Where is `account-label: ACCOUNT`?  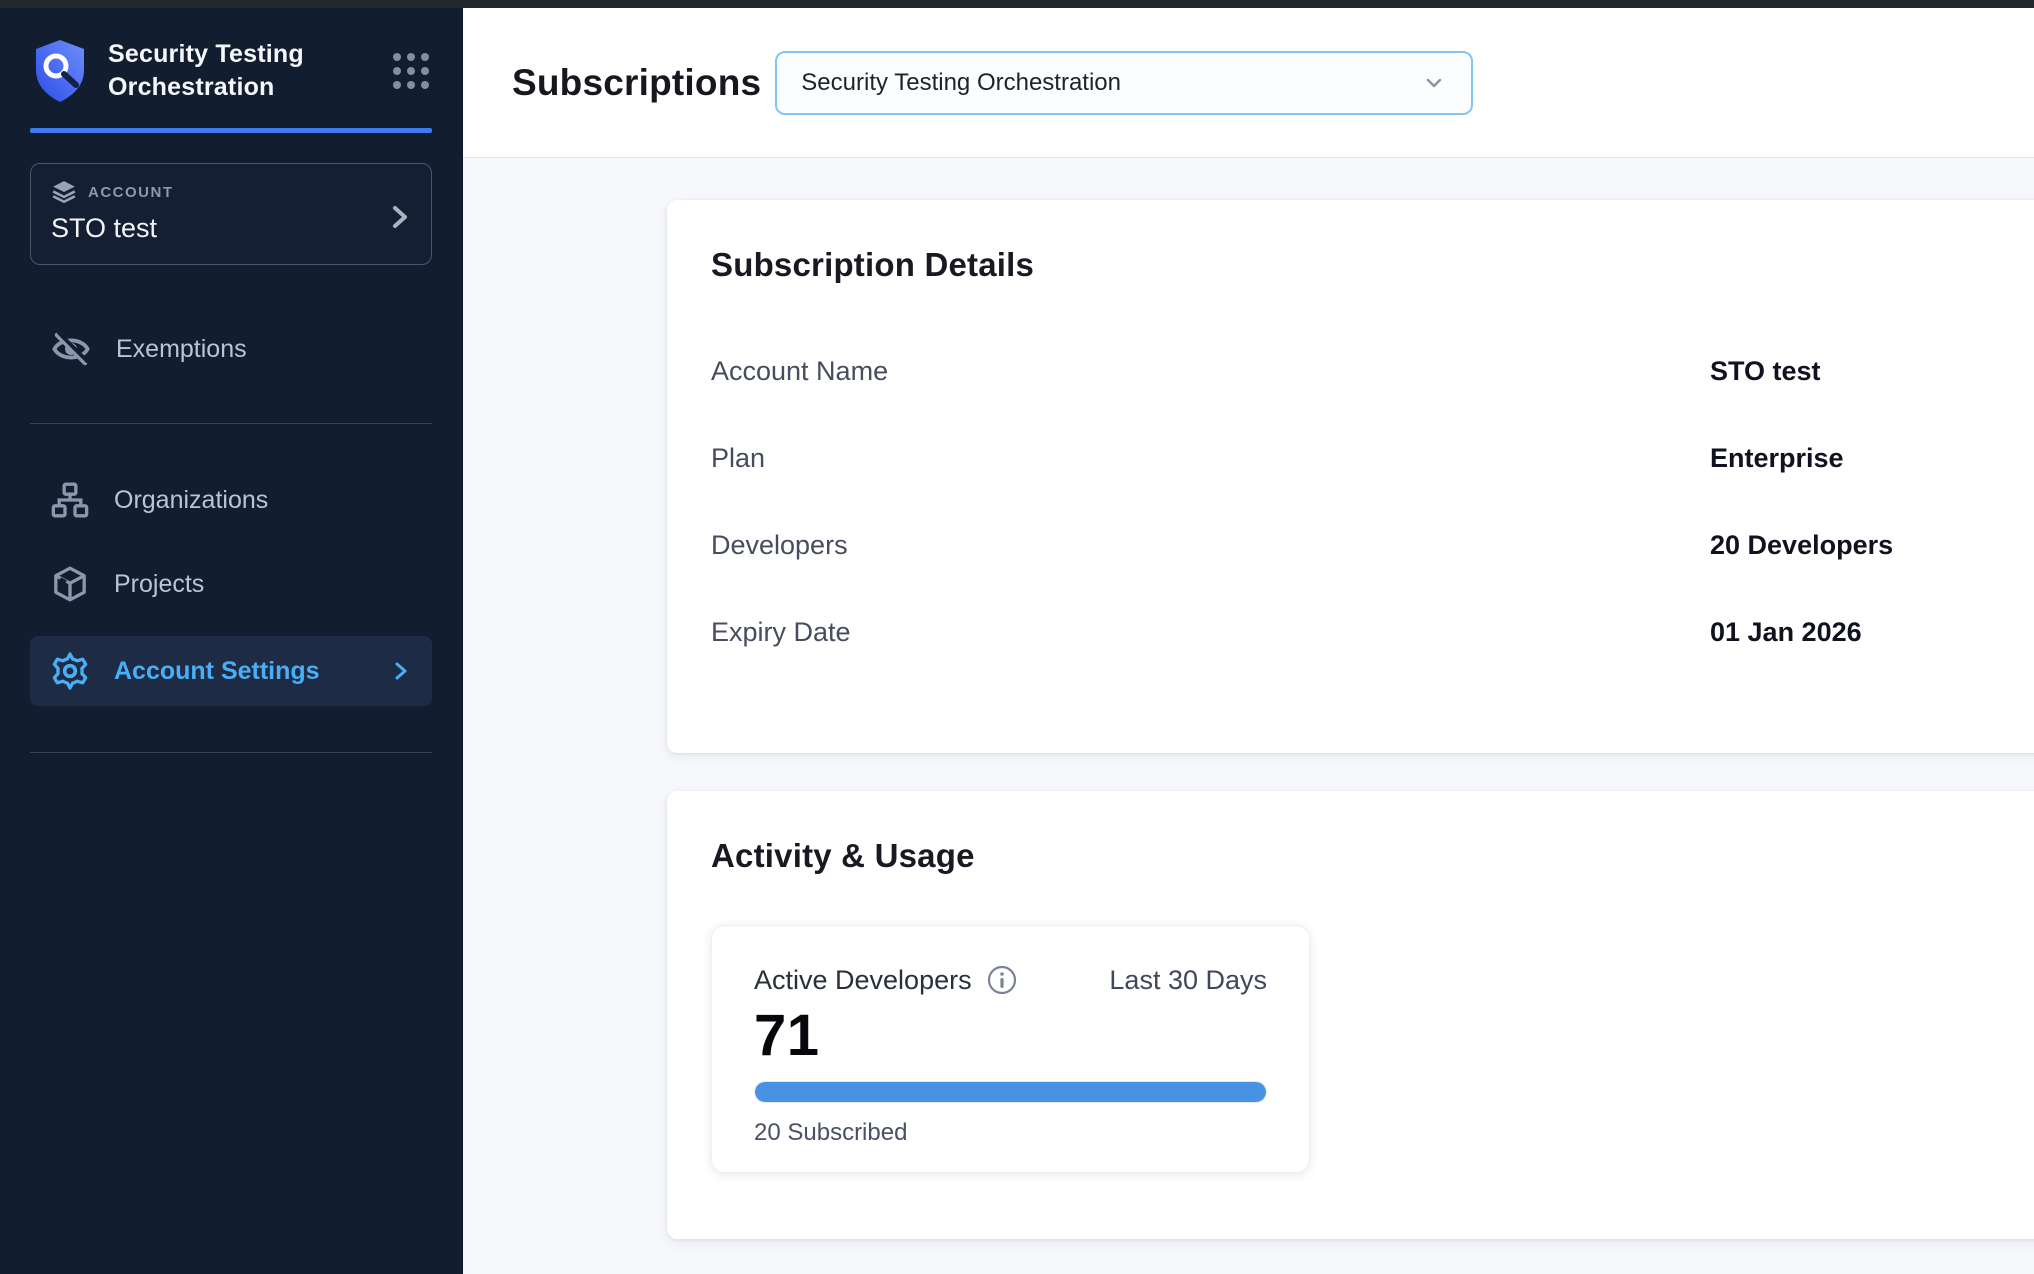
account-label: ACCOUNT is located at coordinates (131, 192).